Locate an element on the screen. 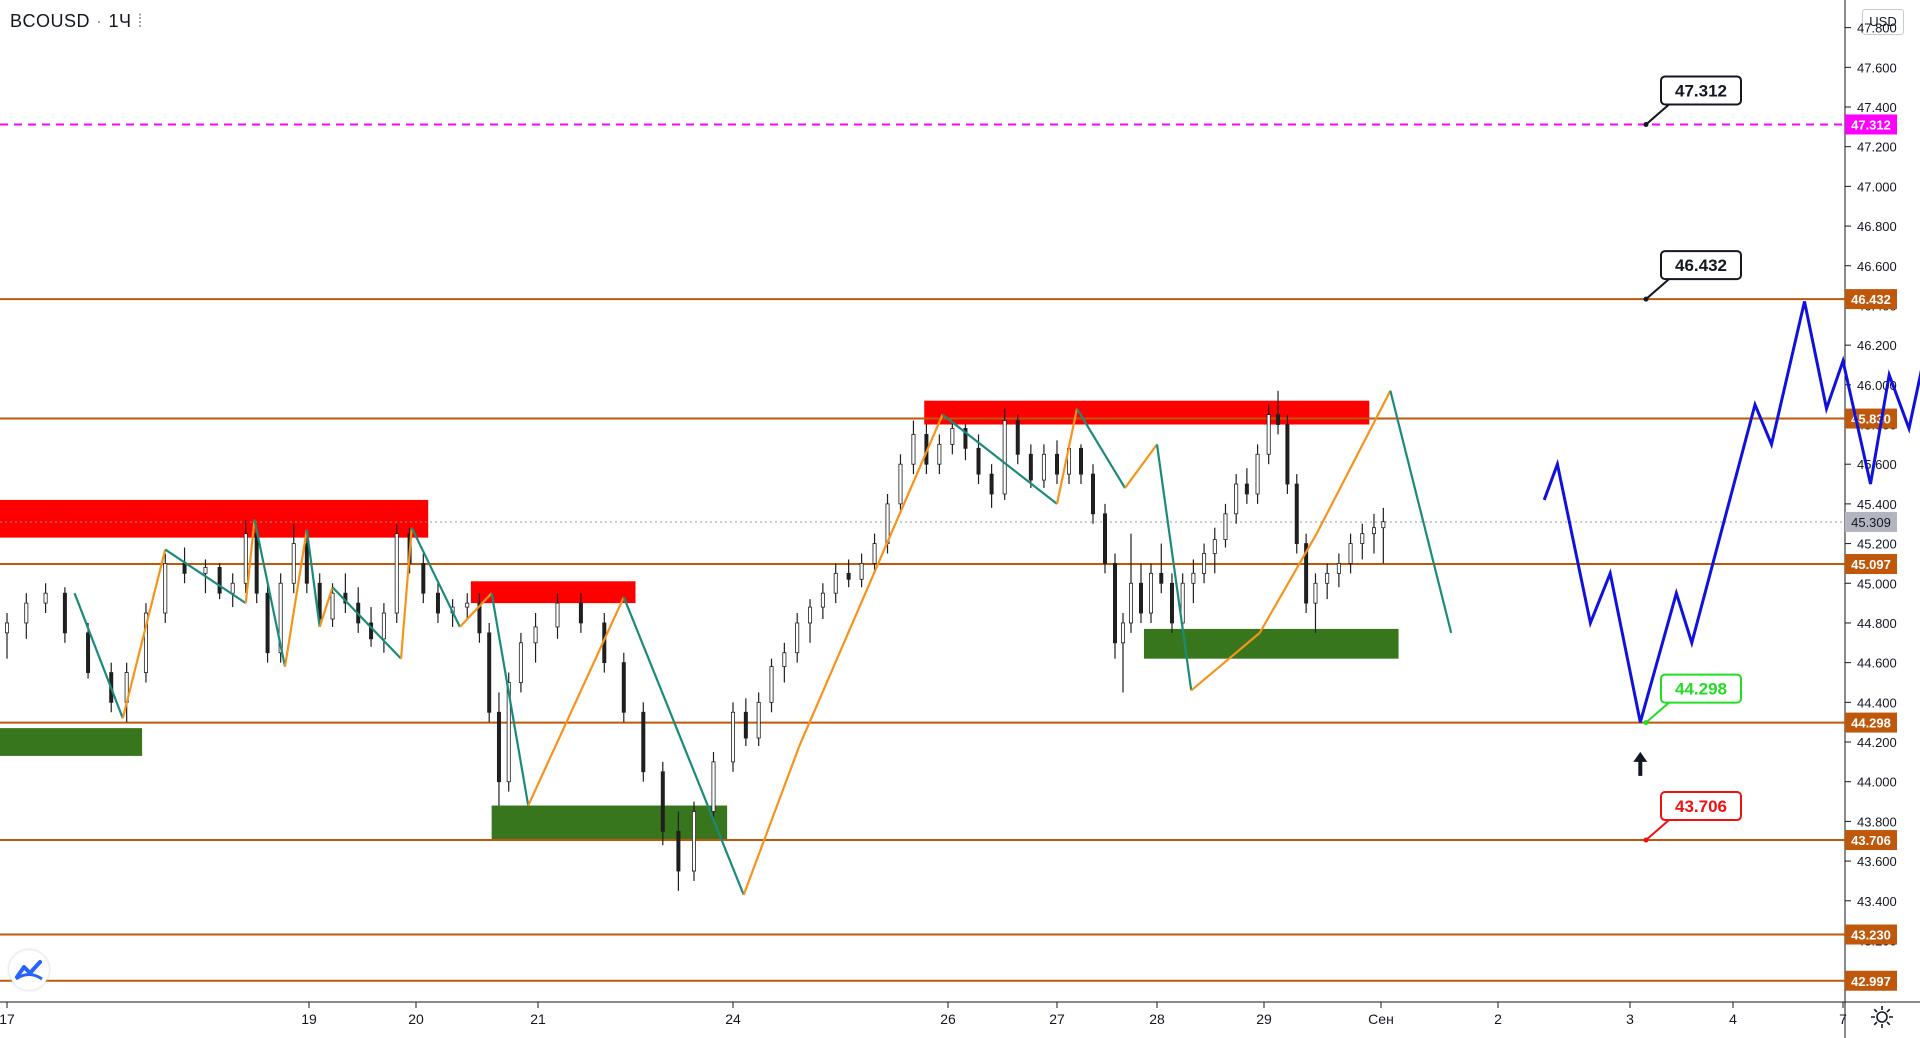 The image size is (1920, 1038). callout-pointer is located at coordinates (1657, 114).